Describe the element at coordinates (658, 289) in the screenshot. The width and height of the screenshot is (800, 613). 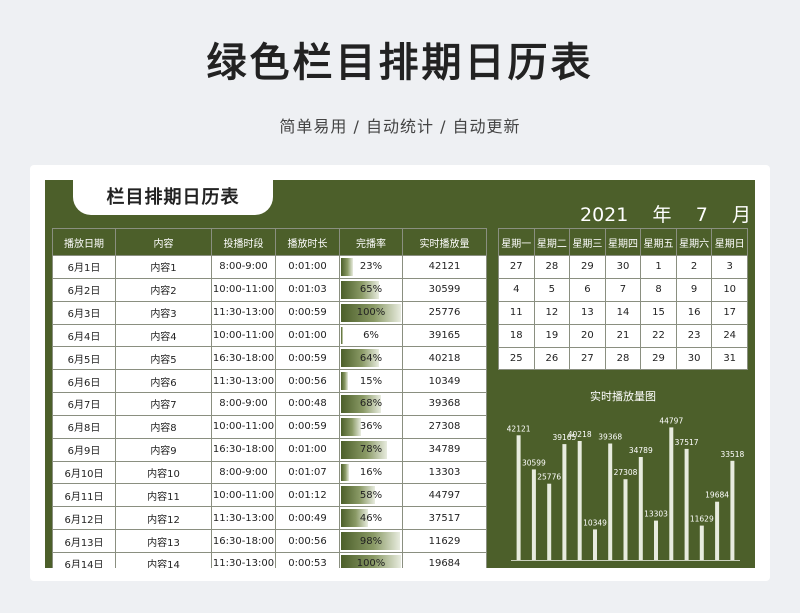
I see `calendar-day-cell: 8` at that location.